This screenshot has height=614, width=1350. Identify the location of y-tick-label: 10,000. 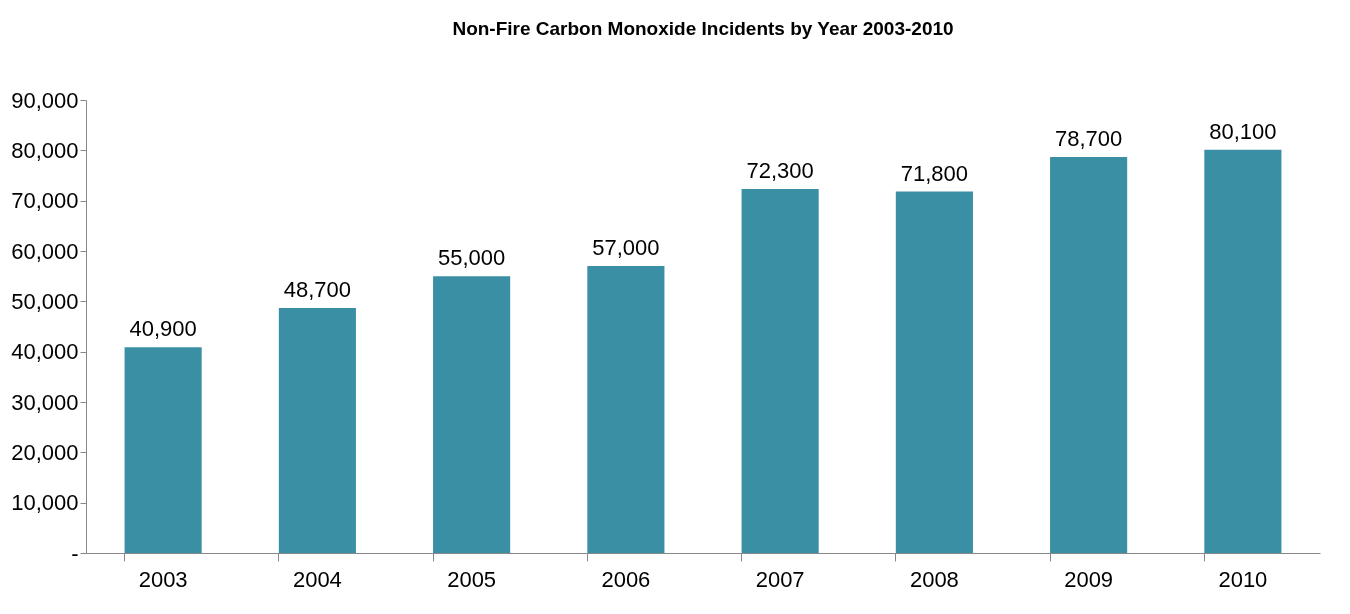
(45, 503).